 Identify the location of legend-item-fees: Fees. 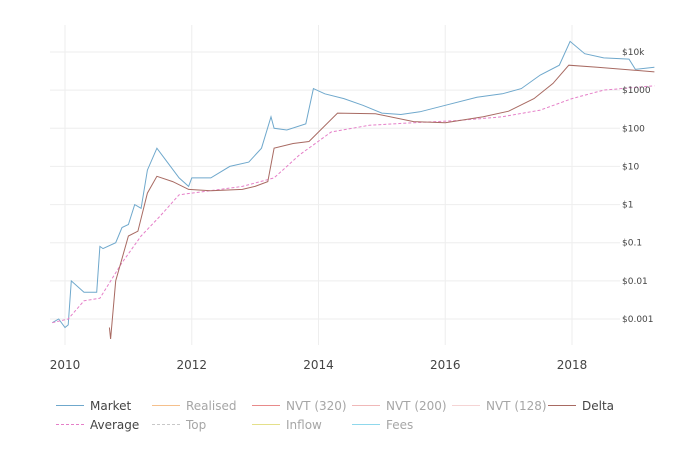
(402, 425).